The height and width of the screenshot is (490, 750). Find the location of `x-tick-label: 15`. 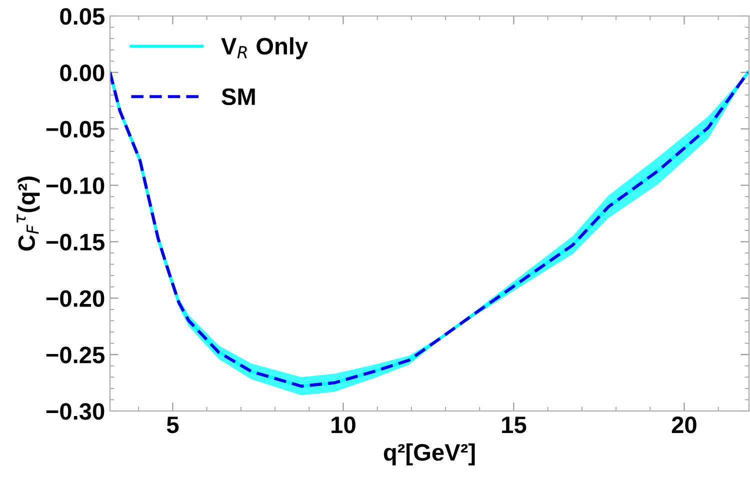

x-tick-label: 15 is located at coordinates (514, 425).